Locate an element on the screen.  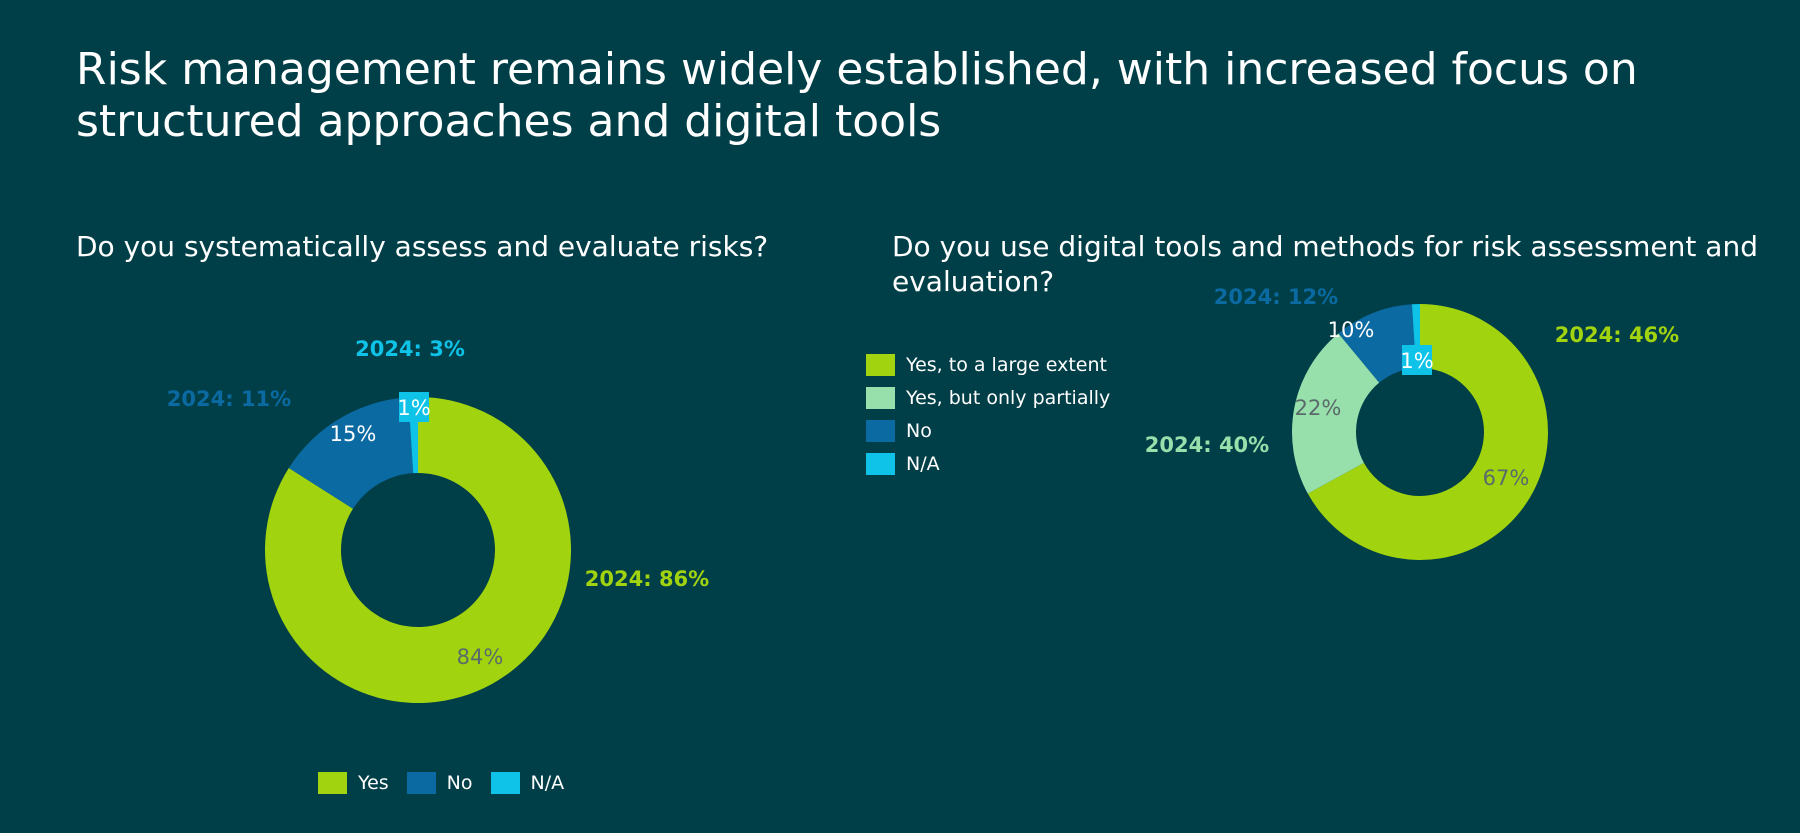
legend-item-yes-large: Yes, to a large extent is located at coordinates (988, 364).